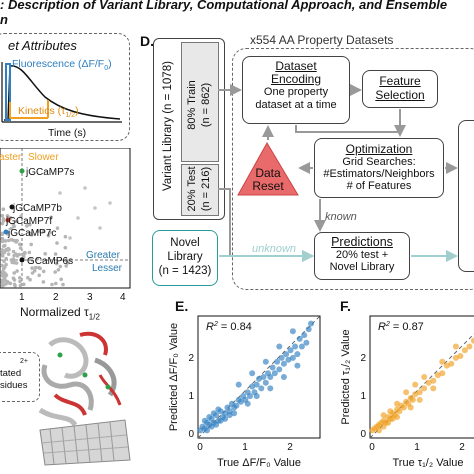  What do you see at coordinates (42, 45) in the screenshot?
I see `attributes-heading: et Attributes` at bounding box center [42, 45].